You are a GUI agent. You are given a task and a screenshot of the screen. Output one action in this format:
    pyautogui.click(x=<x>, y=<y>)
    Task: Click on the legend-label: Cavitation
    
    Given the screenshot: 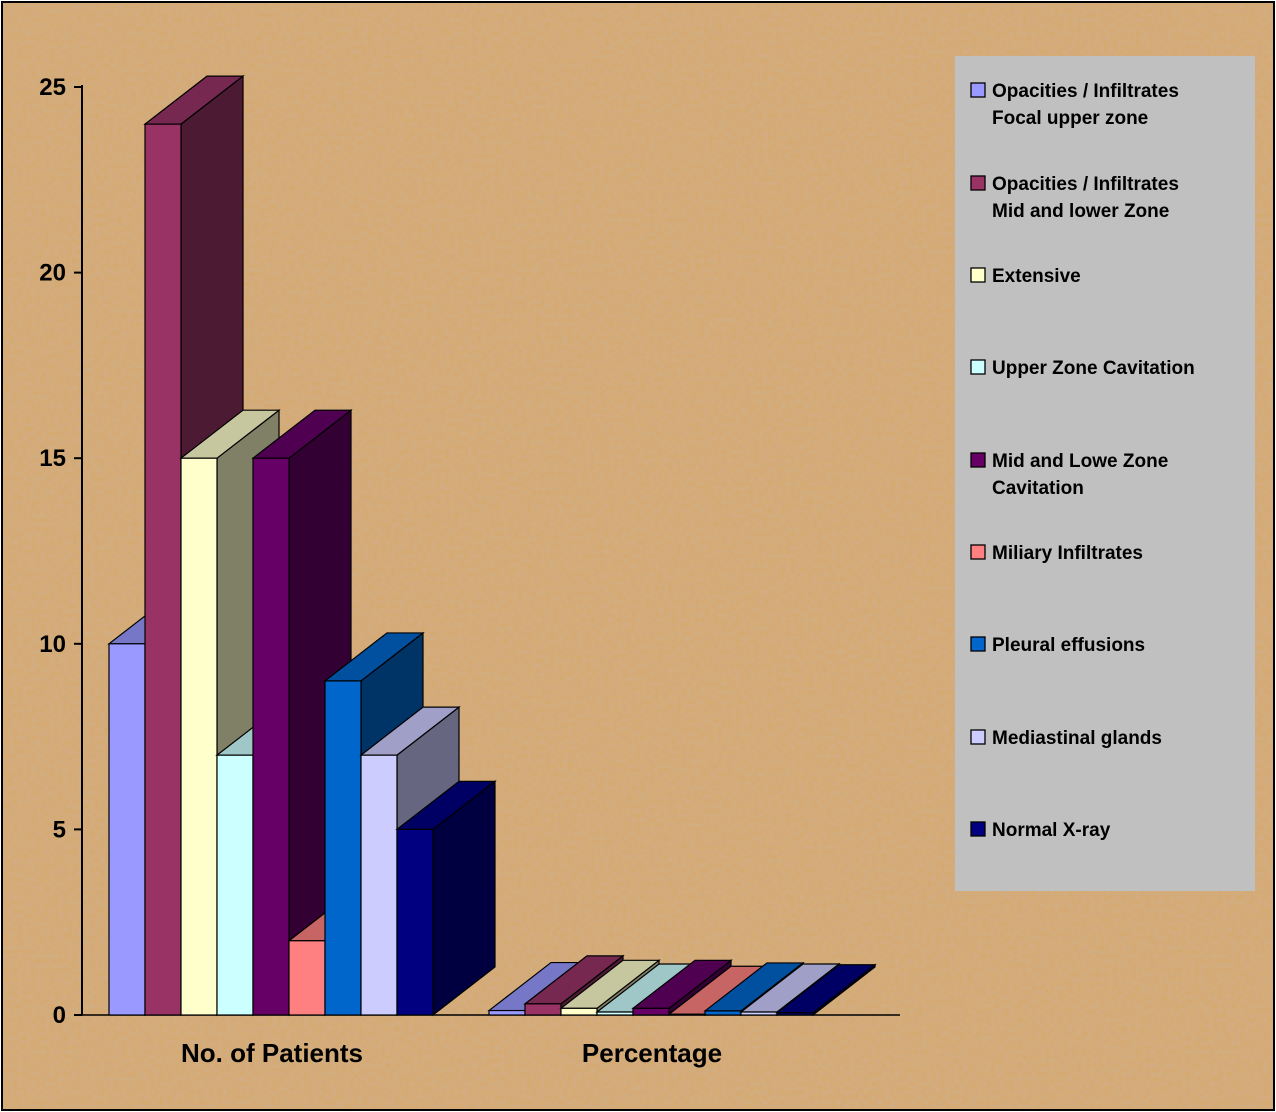 What is the action you would take?
    pyautogui.click(x=1038, y=488)
    